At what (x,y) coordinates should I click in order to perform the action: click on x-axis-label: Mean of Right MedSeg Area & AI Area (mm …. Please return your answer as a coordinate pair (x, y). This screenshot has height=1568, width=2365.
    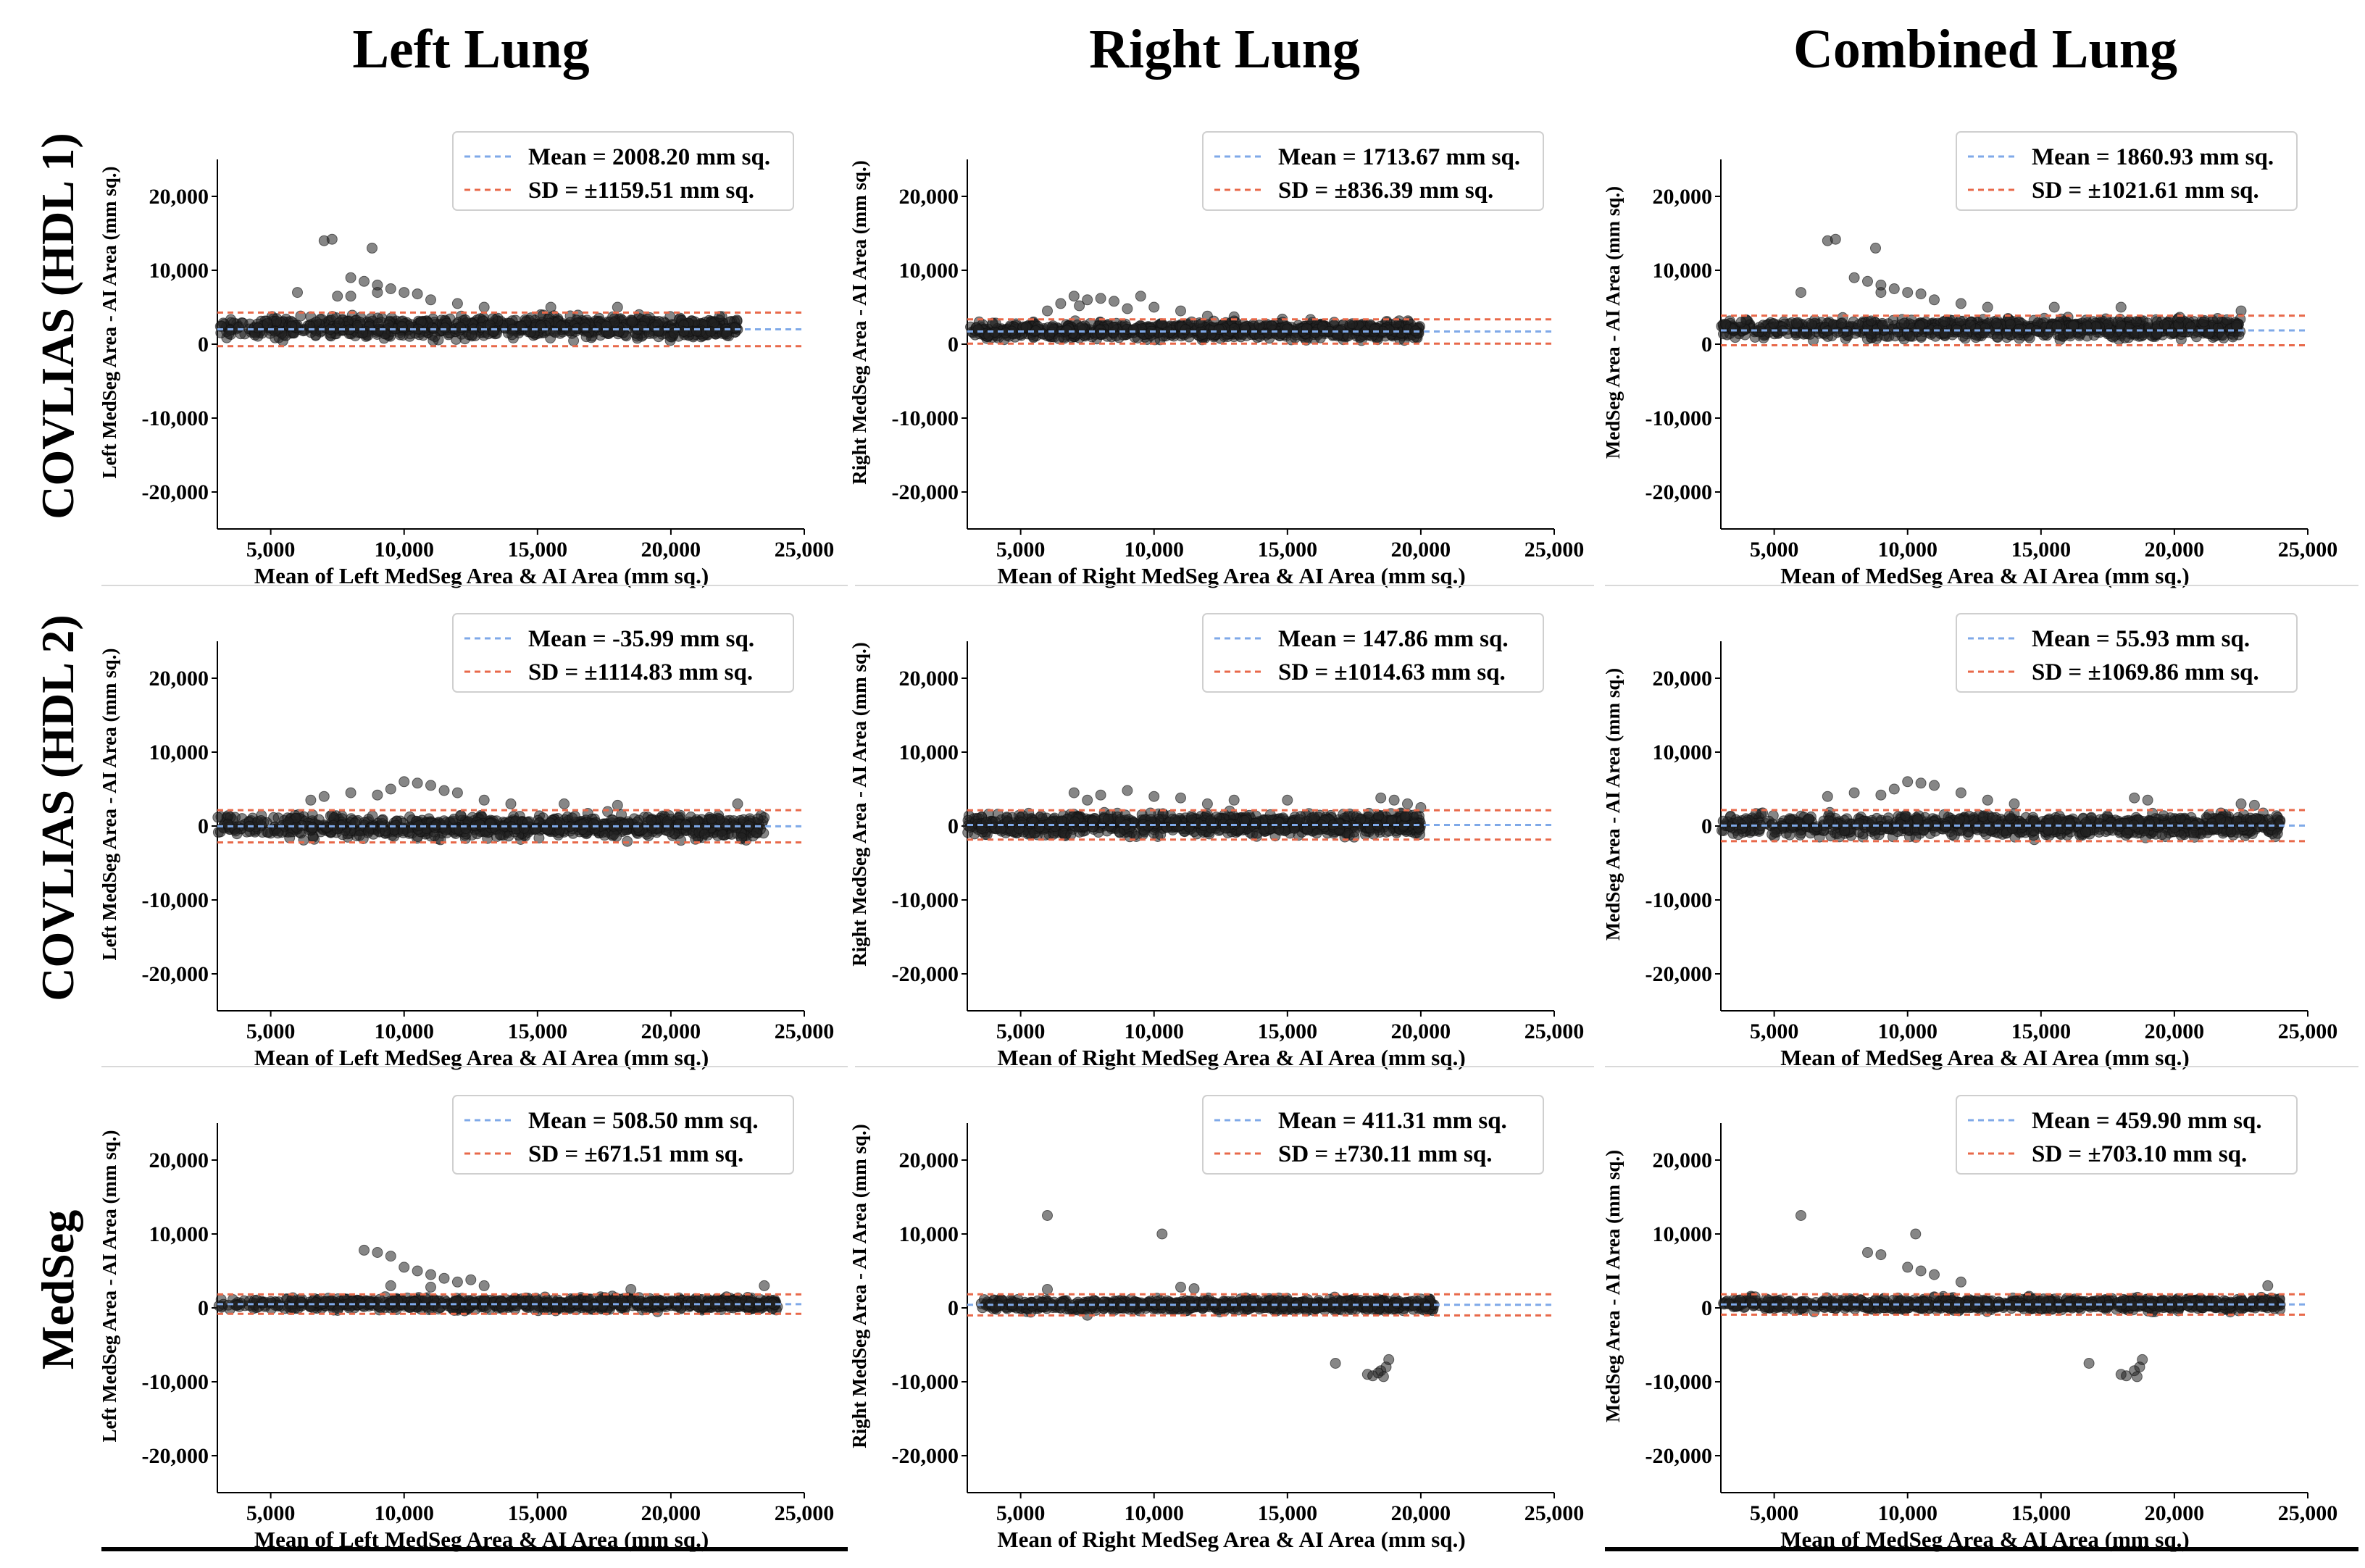
    Looking at the image, I should click on (1231, 575).